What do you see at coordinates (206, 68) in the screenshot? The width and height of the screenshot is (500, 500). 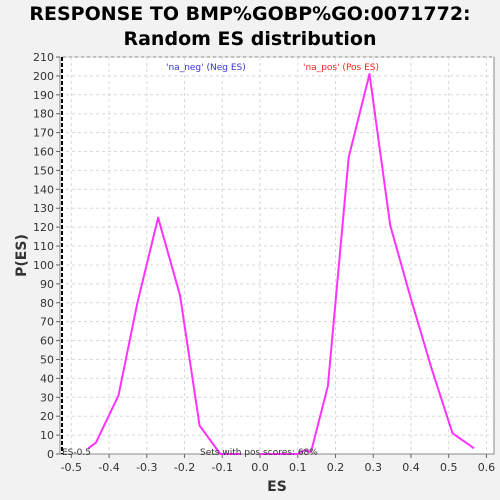 I see `legend-neg-label: 'na_neg' (Neg ES)` at bounding box center [206, 68].